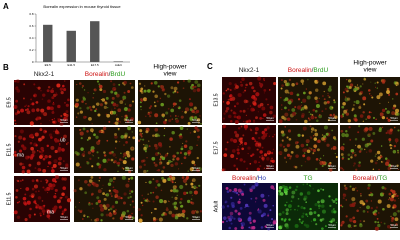  I want to click on header-part: /, so click(257, 178).